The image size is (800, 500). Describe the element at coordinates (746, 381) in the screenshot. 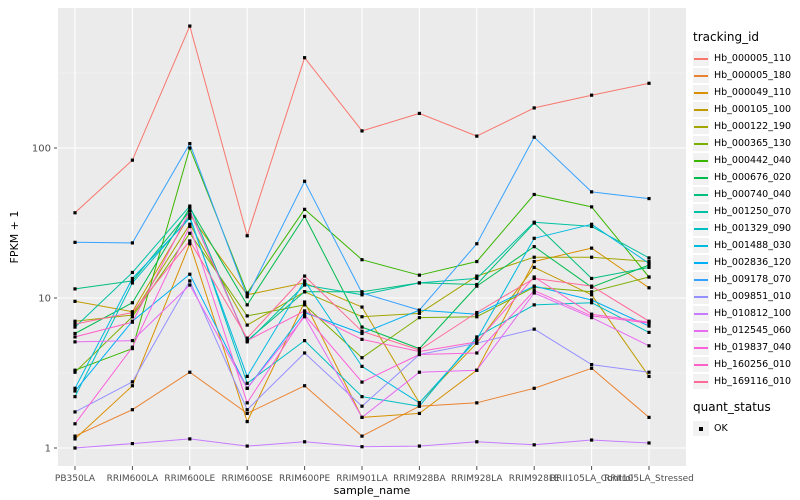

I see `legend-item: Hb_169116_010` at that location.